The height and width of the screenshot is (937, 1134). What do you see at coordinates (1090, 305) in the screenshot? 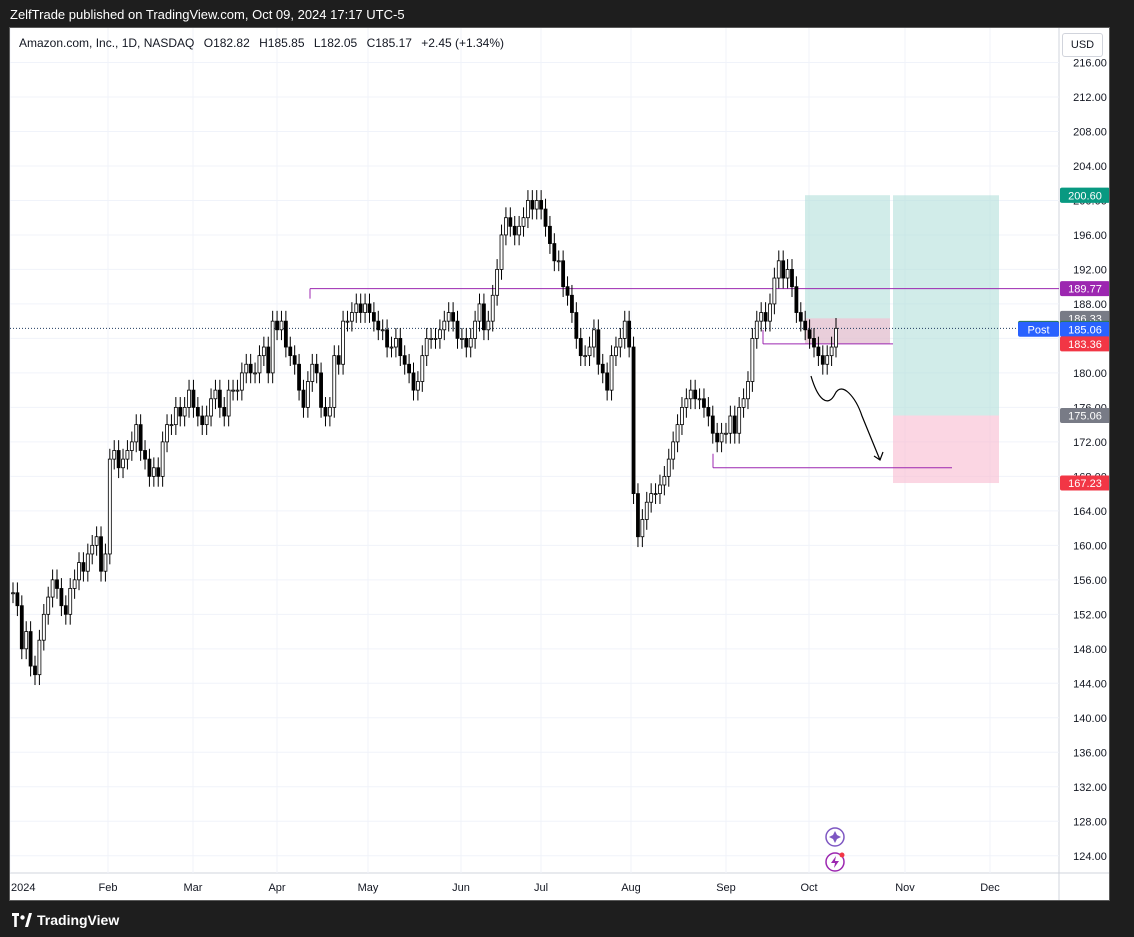
I see `y-tick-label: 188.00` at bounding box center [1090, 305].